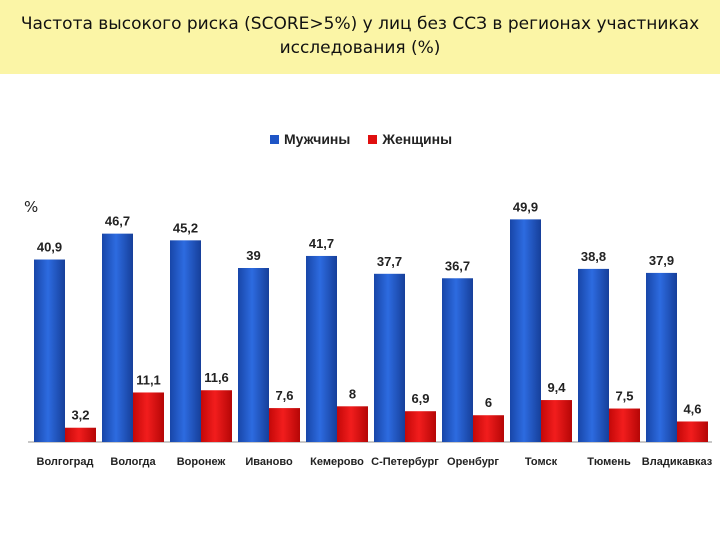 Image resolution: width=720 pixels, height=540 pixels. Describe the element at coordinates (609, 462) in the screenshot. I see `x-tick-label: Тюмень` at that location.